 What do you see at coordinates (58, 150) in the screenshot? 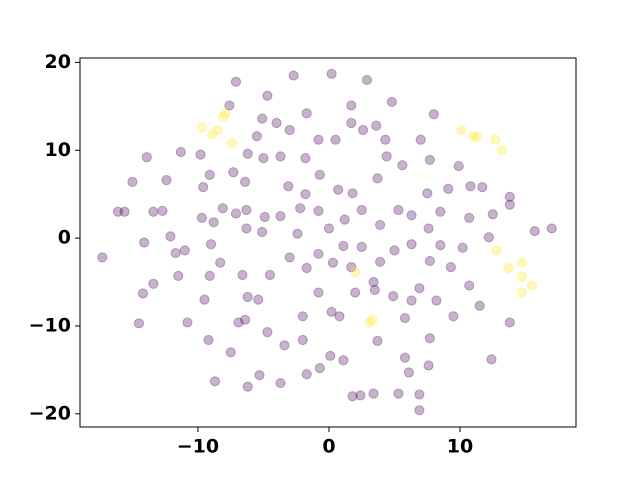
I see `y-tick-label: 10` at bounding box center [58, 150].